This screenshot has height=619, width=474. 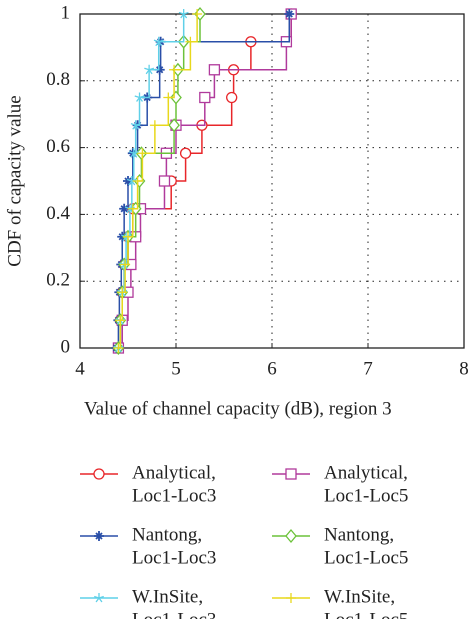 What do you see at coordinates (272, 368) in the screenshot?
I see `x-tick-label: 6` at bounding box center [272, 368].